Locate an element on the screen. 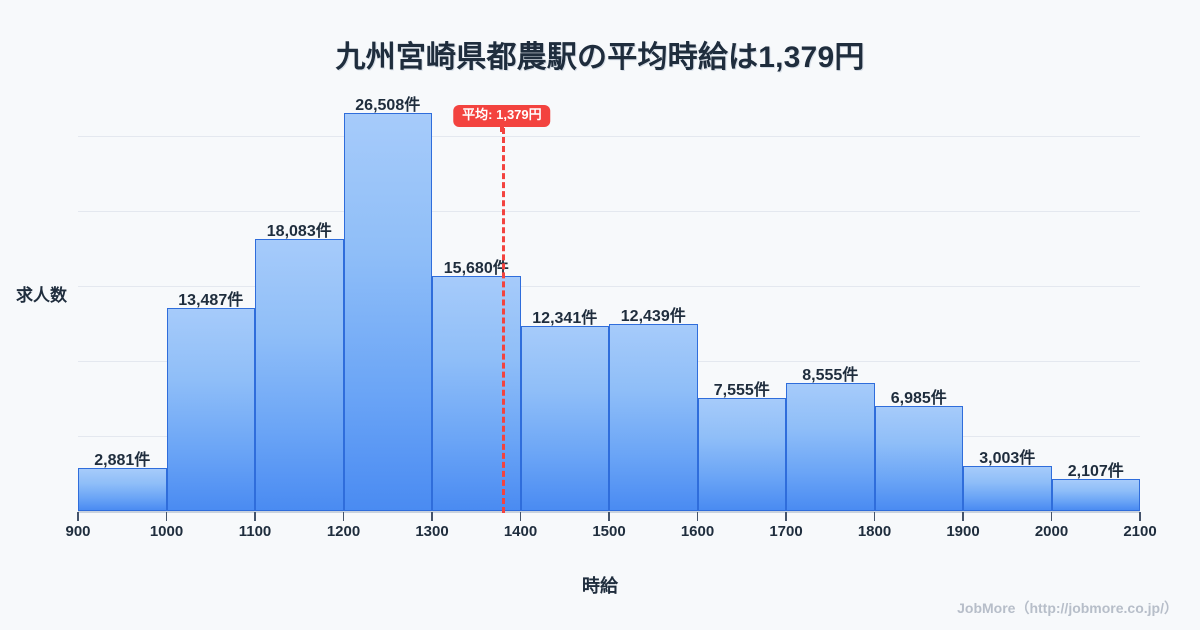 Image resolution: width=1200 pixels, height=630 pixels. x-tick-label: 1000 is located at coordinates (166, 531).